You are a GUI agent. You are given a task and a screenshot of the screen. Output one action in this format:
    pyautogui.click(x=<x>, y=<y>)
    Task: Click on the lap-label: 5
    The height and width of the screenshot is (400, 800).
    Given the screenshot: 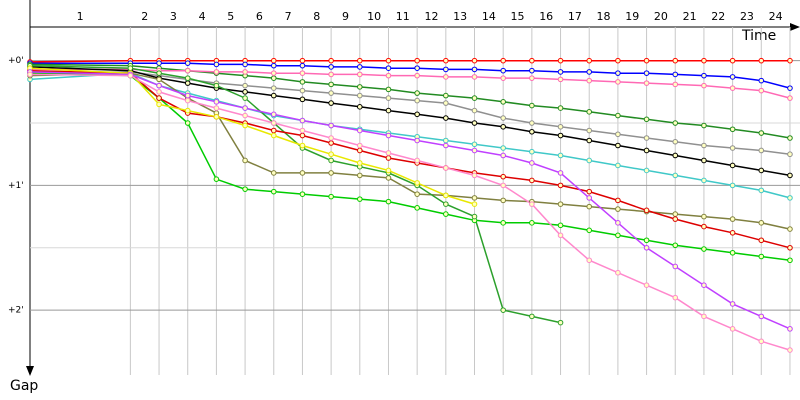 What is the action you would take?
    pyautogui.click(x=230, y=16)
    